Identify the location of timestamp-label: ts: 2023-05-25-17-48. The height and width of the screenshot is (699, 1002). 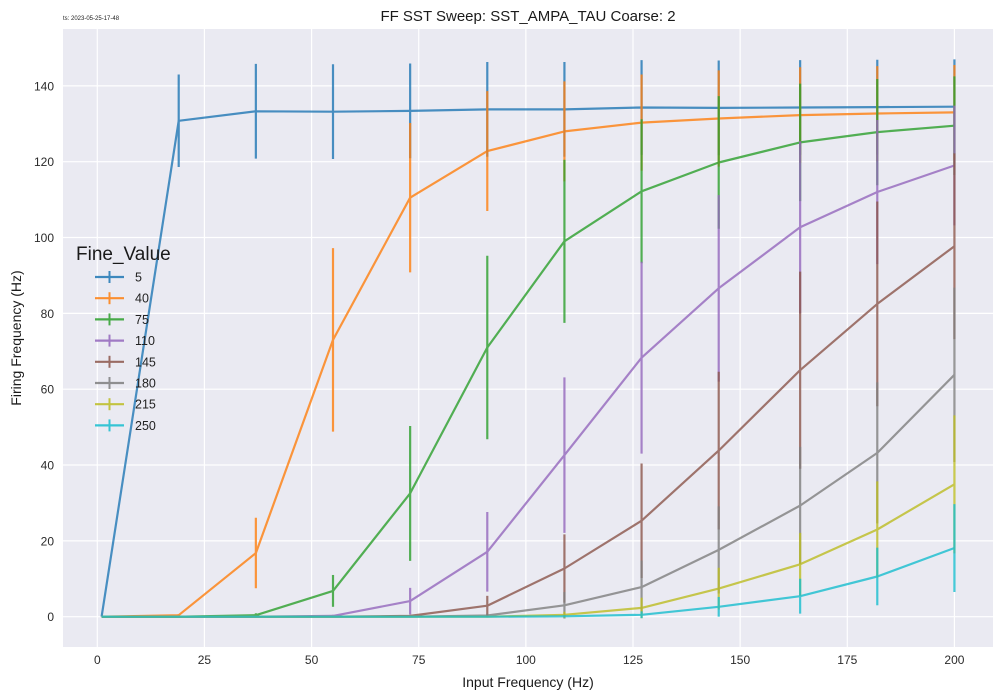
(91, 19).